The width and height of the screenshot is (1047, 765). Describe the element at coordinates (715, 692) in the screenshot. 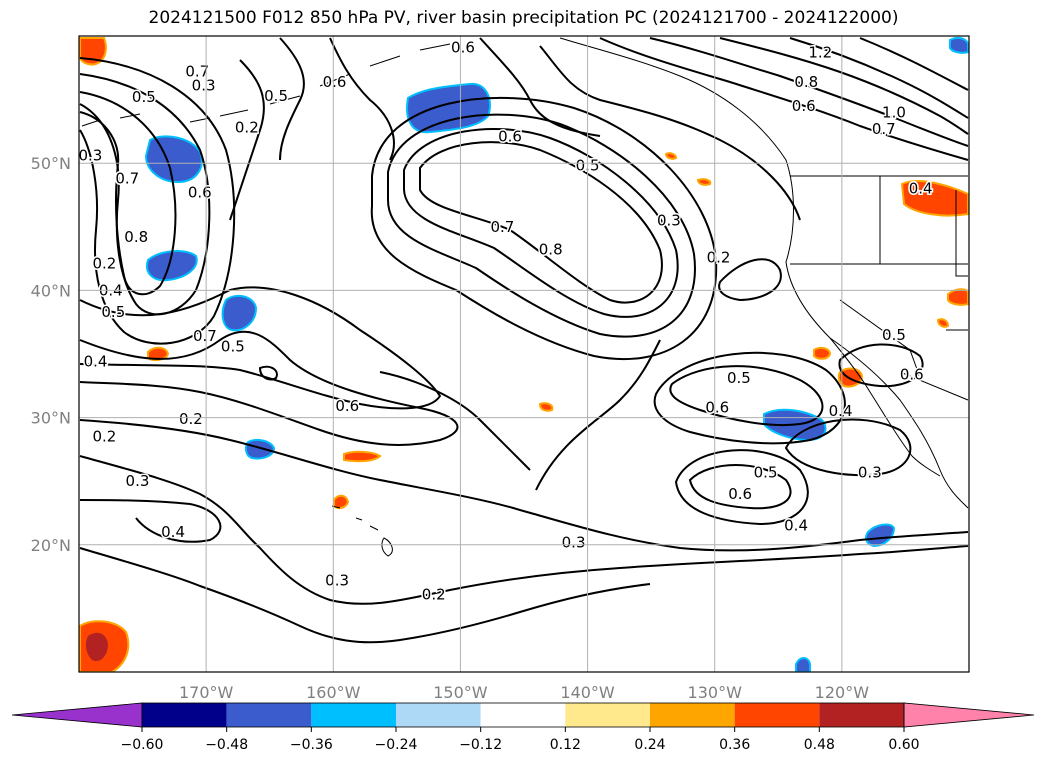

I see `longitude-tick-label: 130°W` at that location.